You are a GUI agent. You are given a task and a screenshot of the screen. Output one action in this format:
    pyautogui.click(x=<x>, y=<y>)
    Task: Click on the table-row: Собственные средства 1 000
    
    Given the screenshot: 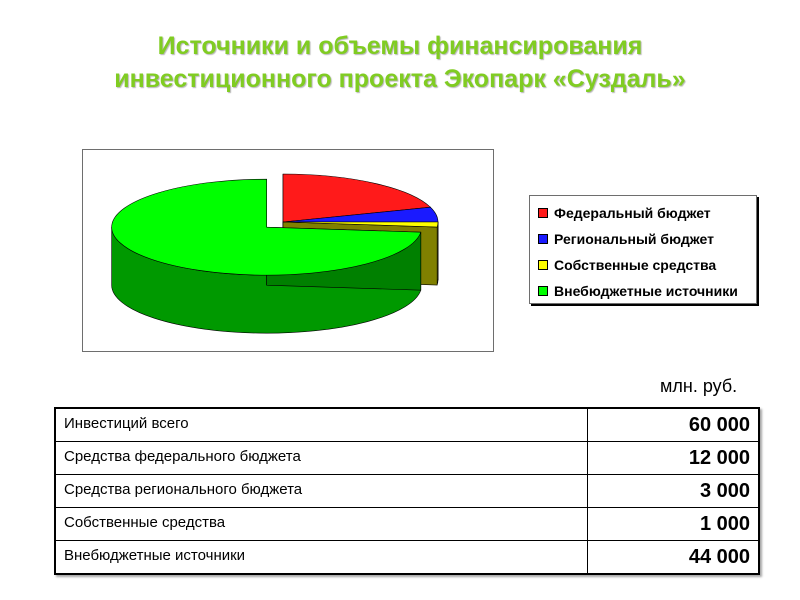 What is the action you would take?
    pyautogui.click(x=407, y=524)
    